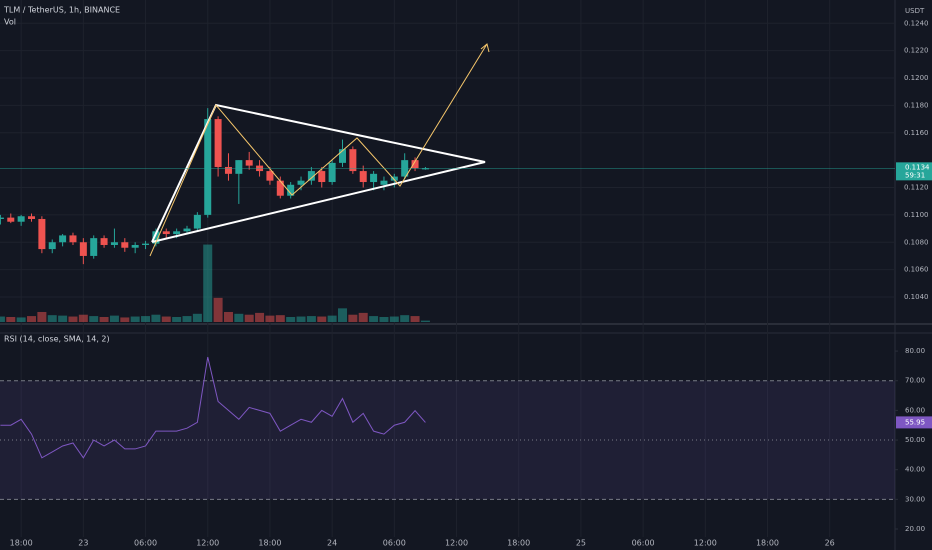  I want to click on x-tick-label: 23, so click(83, 543).